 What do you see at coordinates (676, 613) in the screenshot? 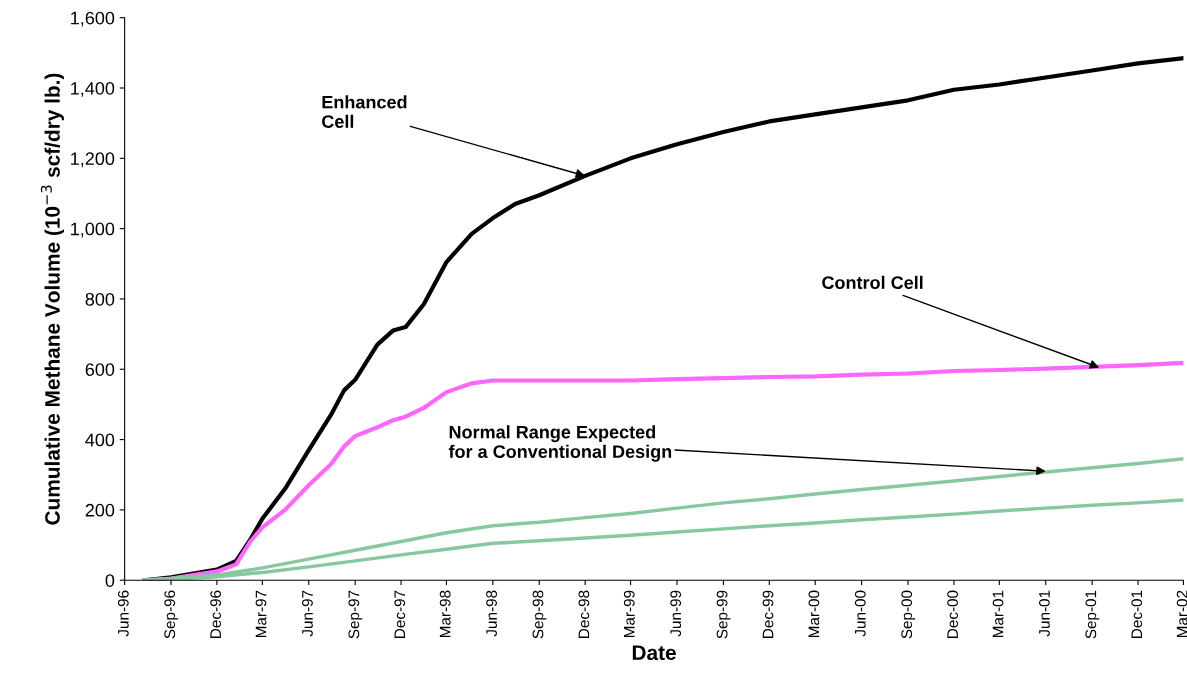
I see `x-tick-label: Jun-99` at bounding box center [676, 613].